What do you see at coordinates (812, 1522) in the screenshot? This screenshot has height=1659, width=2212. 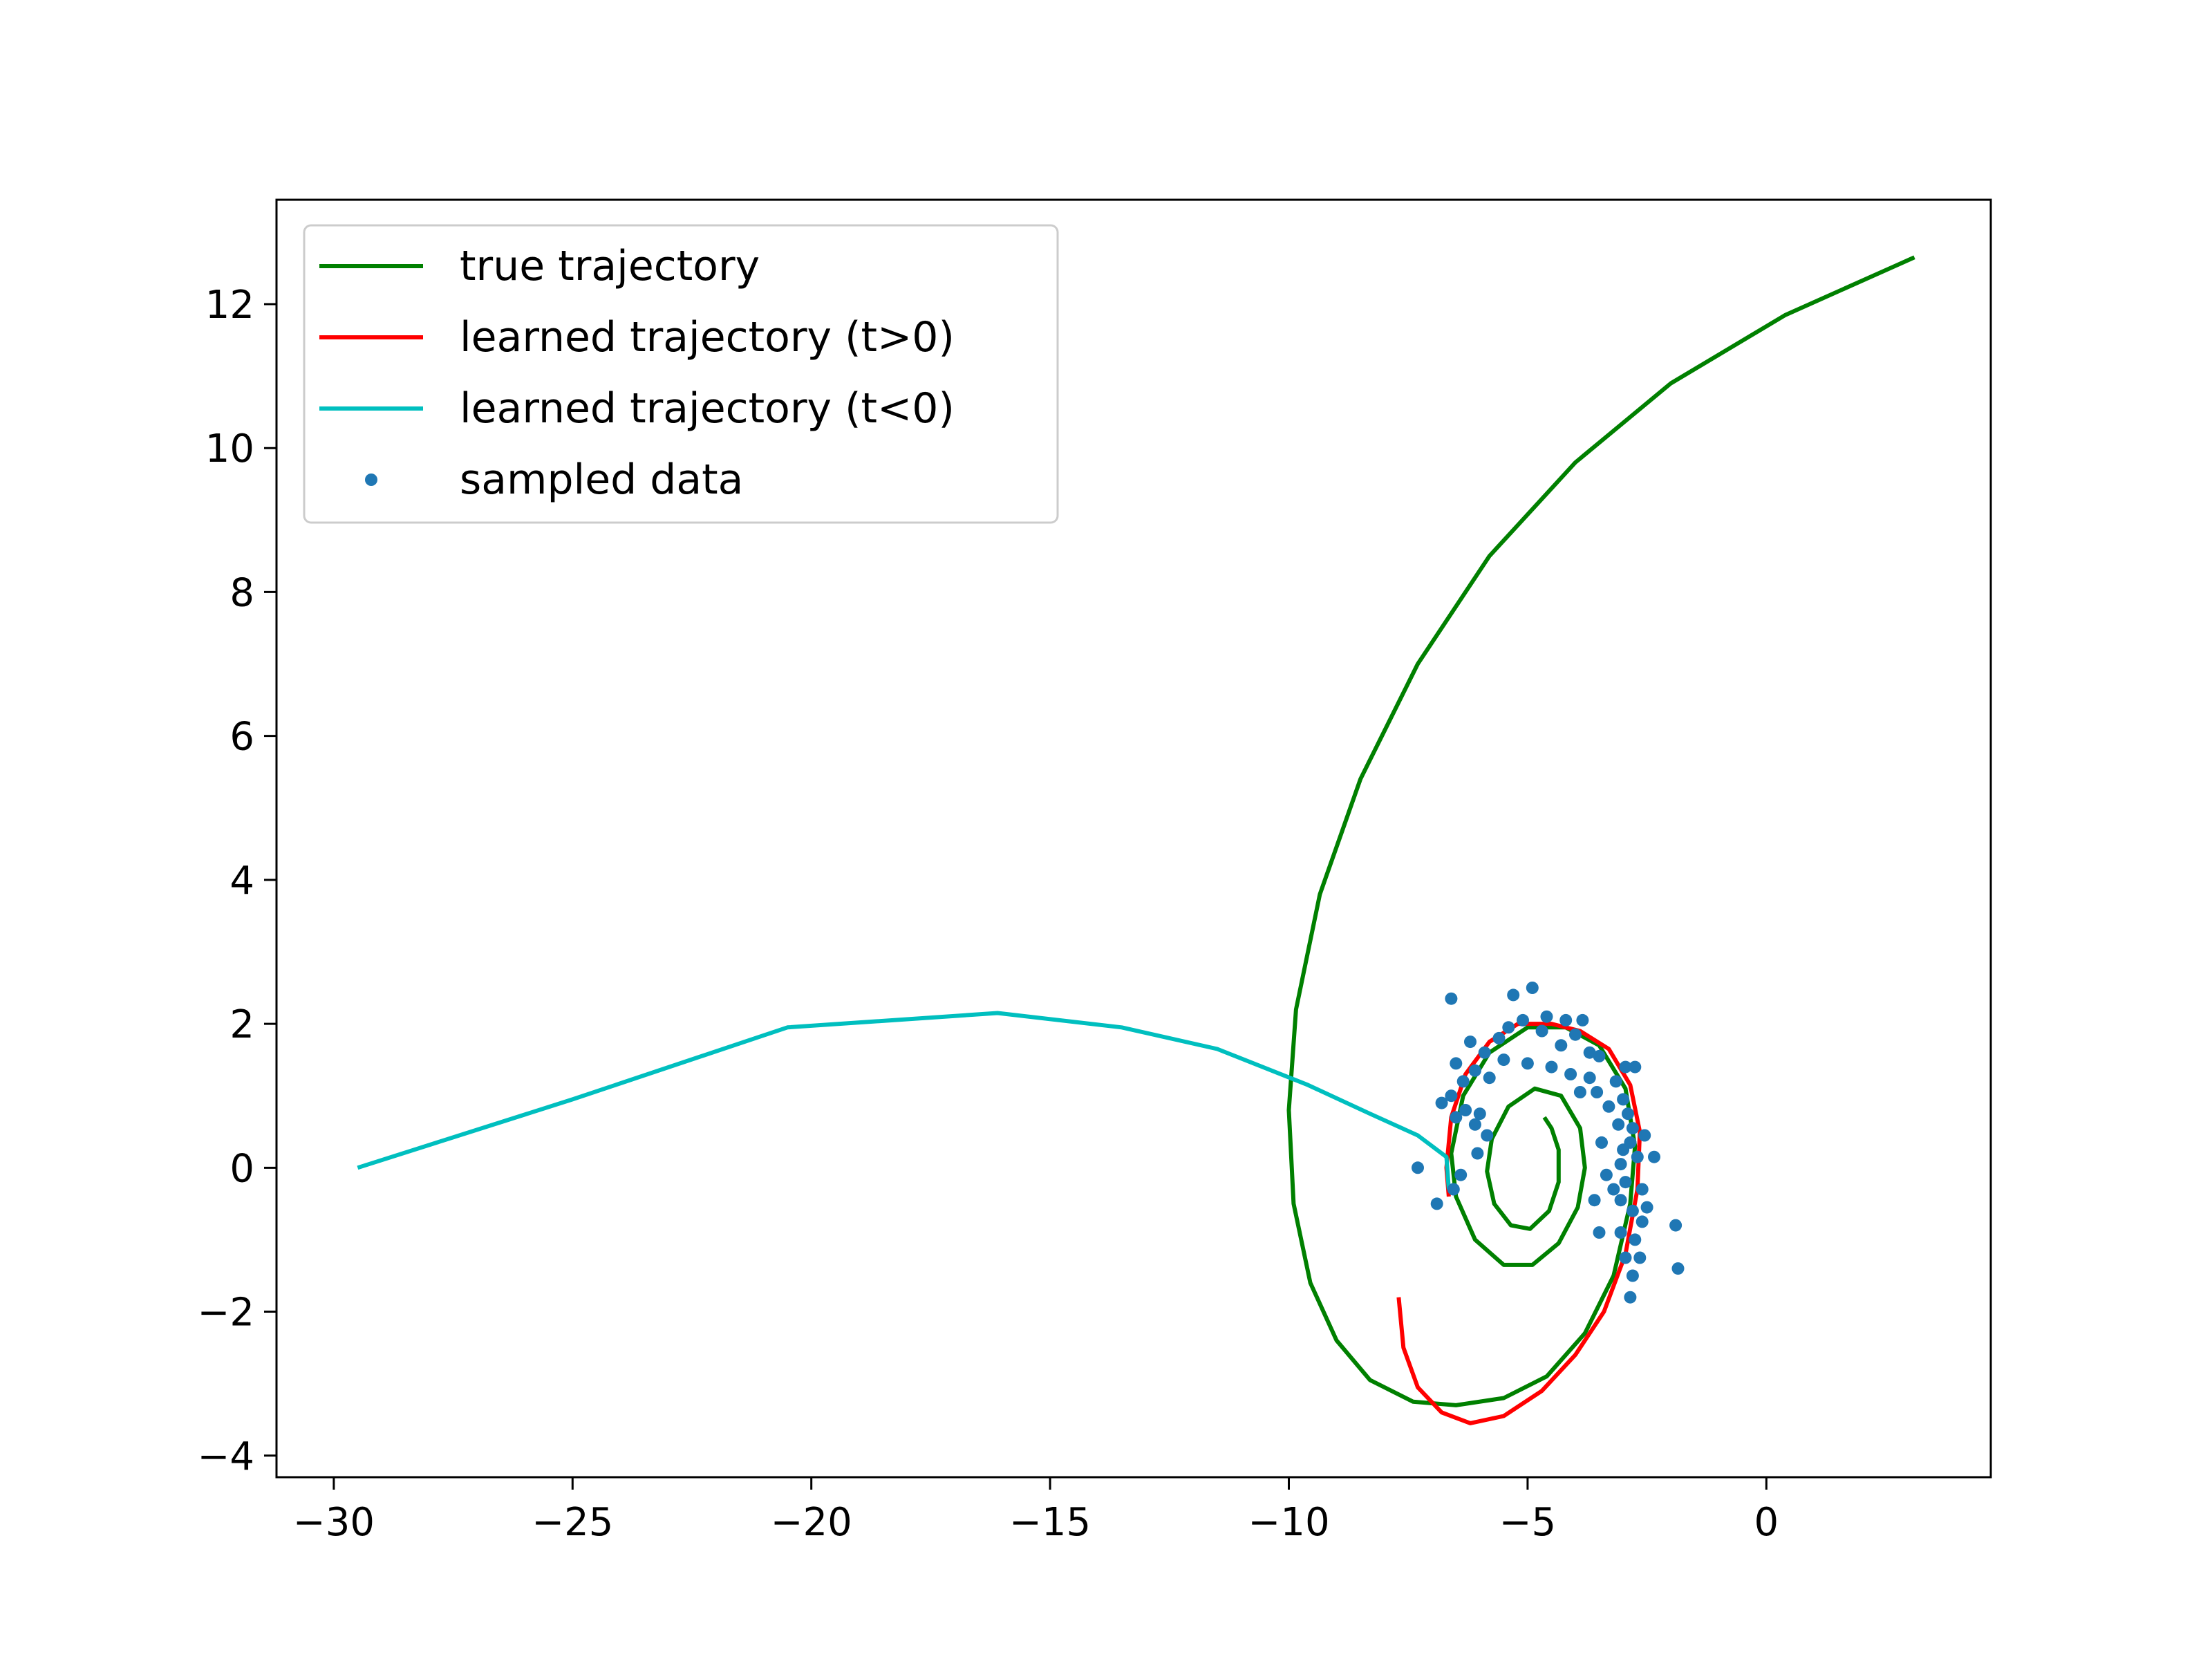 I see `x-tick-label: −20` at bounding box center [812, 1522].